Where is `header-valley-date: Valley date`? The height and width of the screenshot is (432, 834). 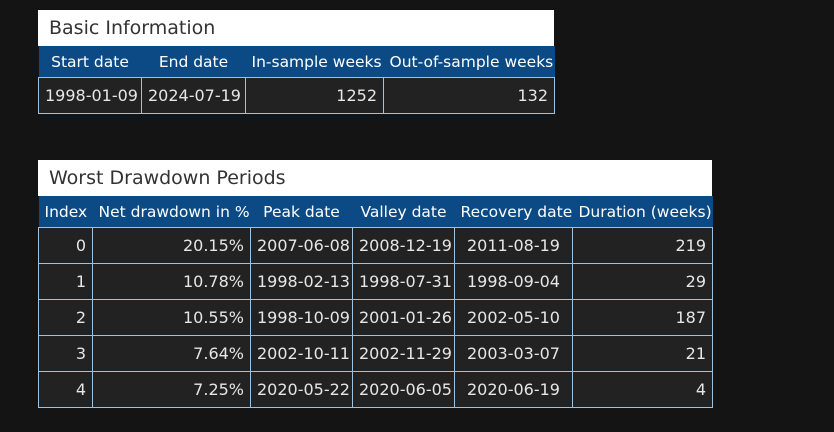 header-valley-date: Valley date is located at coordinates (403, 211).